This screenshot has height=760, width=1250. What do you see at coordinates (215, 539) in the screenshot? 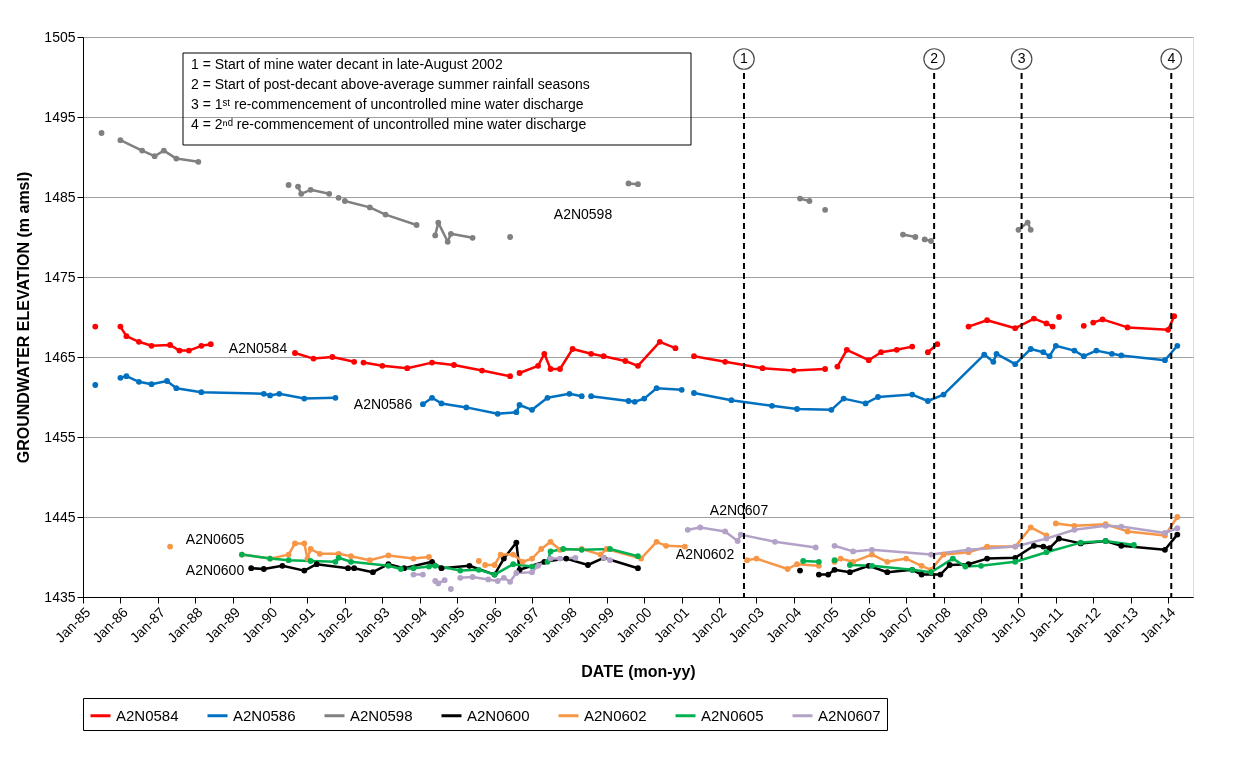
I see `annotation: A2N0605` at bounding box center [215, 539].